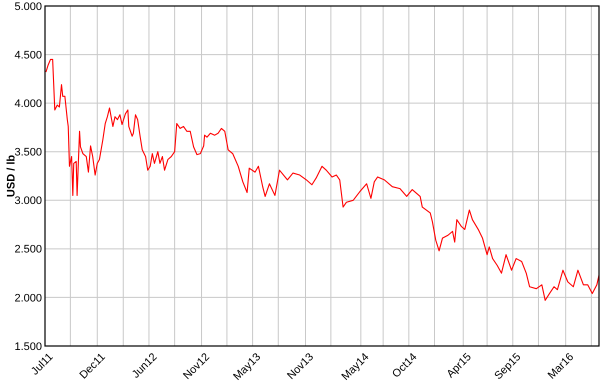 The image size is (609, 382). Describe the element at coordinates (28, 6) in the screenshot. I see `y-tick-label: 5.000` at that location.